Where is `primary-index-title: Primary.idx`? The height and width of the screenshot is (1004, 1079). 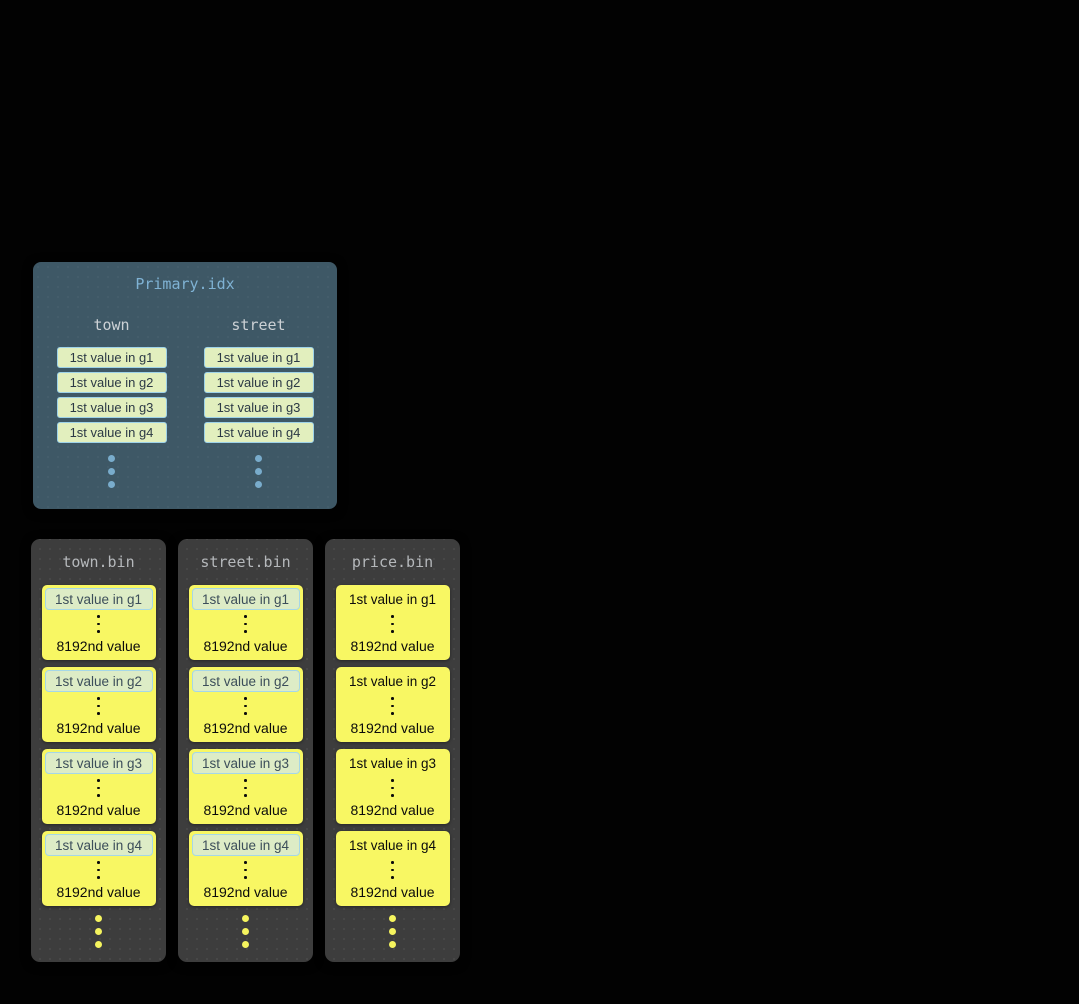 primary-index-title: Primary.idx is located at coordinates (185, 284).